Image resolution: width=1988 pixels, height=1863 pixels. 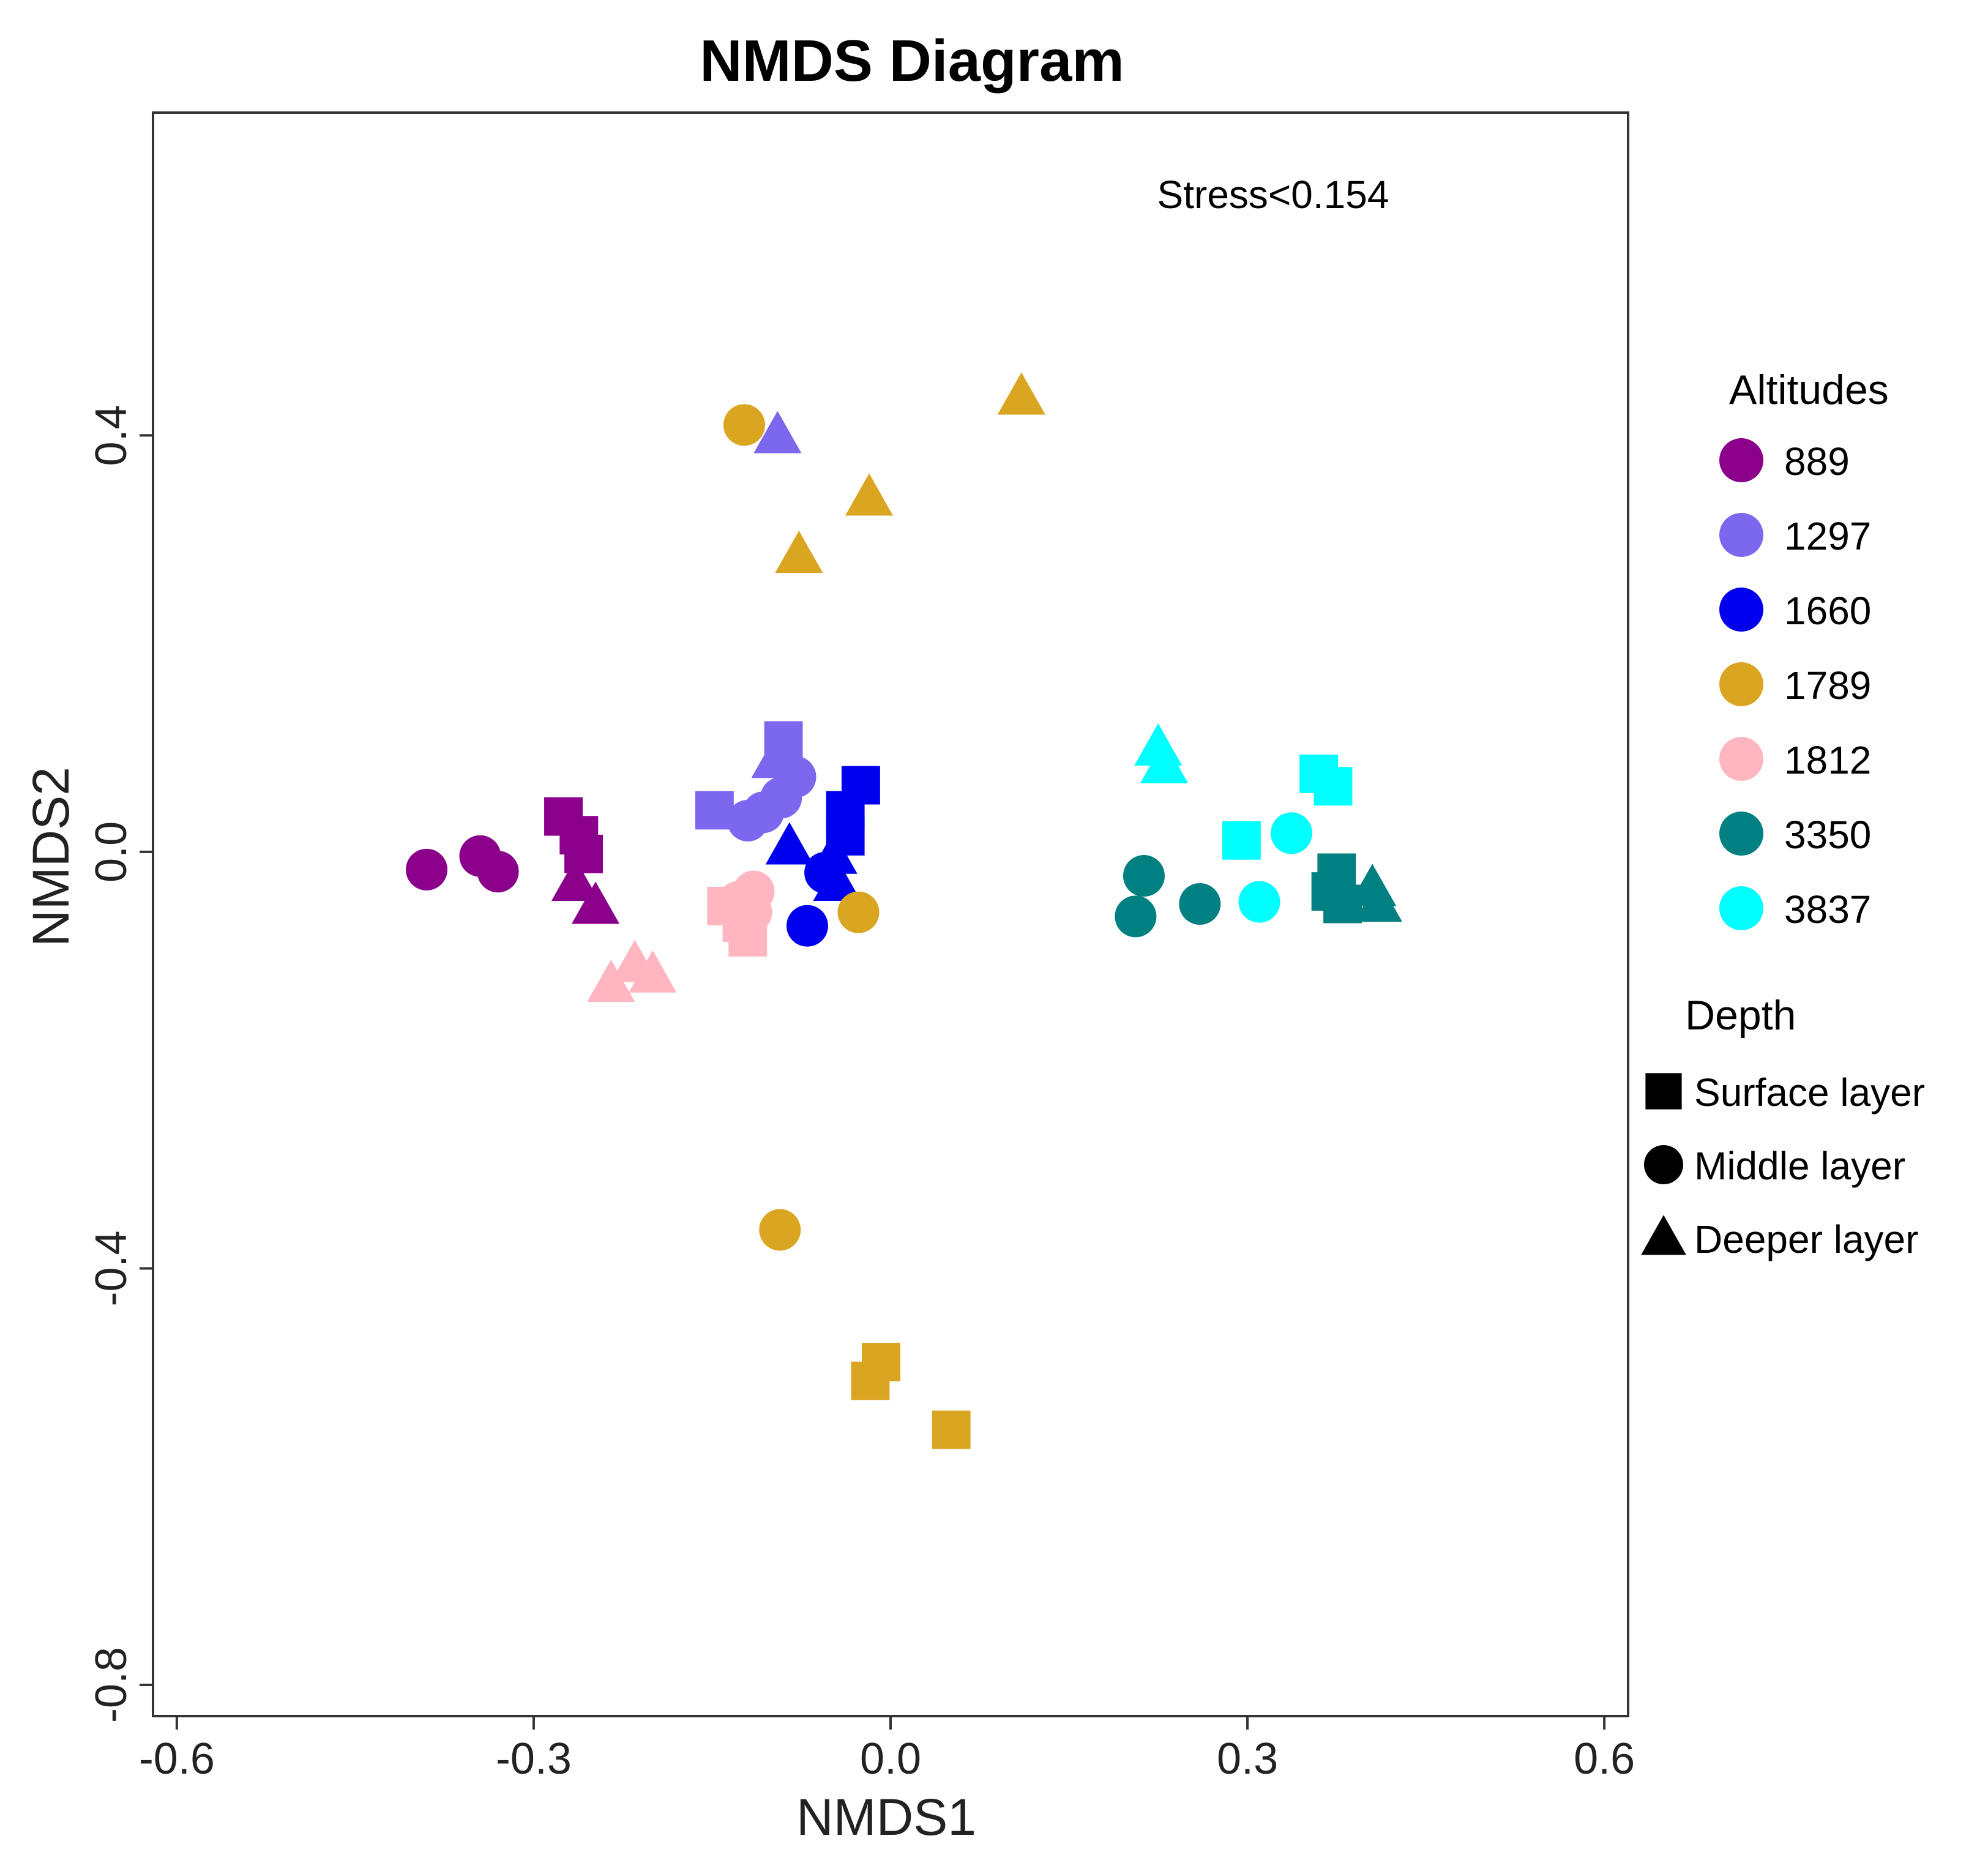 I want to click on point-3837-triangle, so click(x=1164, y=762).